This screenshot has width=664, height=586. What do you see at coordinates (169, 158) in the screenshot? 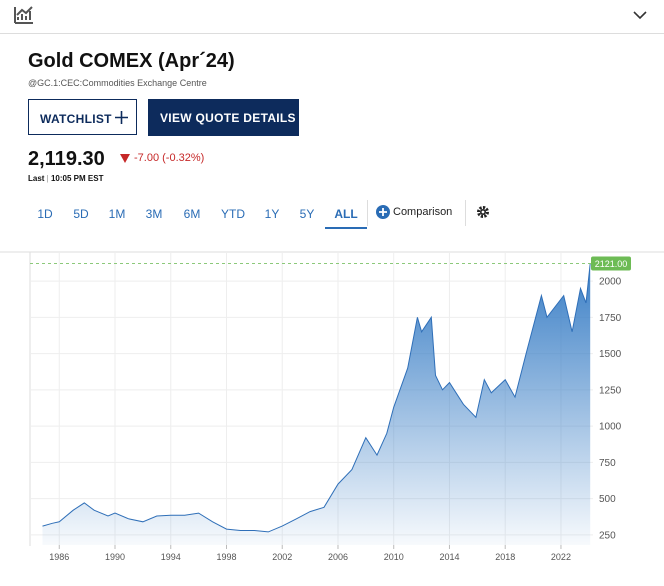
I see `price-change: -7.00 (-0.32%)` at bounding box center [169, 158].